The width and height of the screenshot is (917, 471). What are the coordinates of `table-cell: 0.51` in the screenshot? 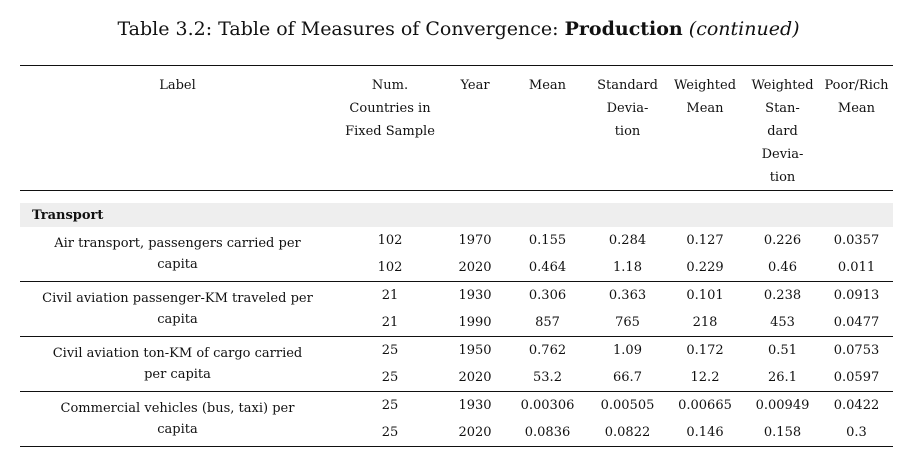 It's located at (782, 350).